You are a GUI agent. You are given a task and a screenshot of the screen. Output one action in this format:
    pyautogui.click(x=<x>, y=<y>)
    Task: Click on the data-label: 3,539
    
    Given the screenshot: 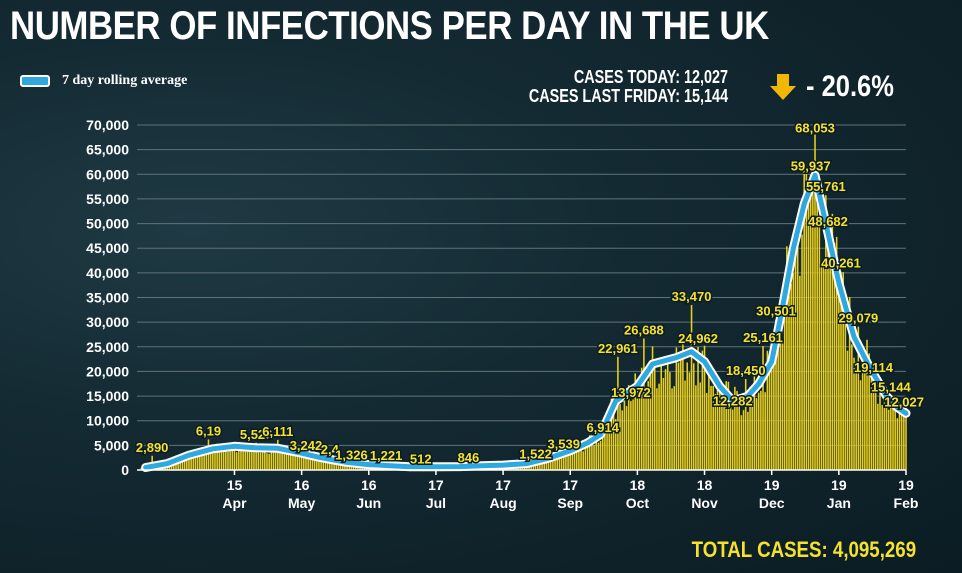 What is the action you would take?
    pyautogui.click(x=563, y=444)
    